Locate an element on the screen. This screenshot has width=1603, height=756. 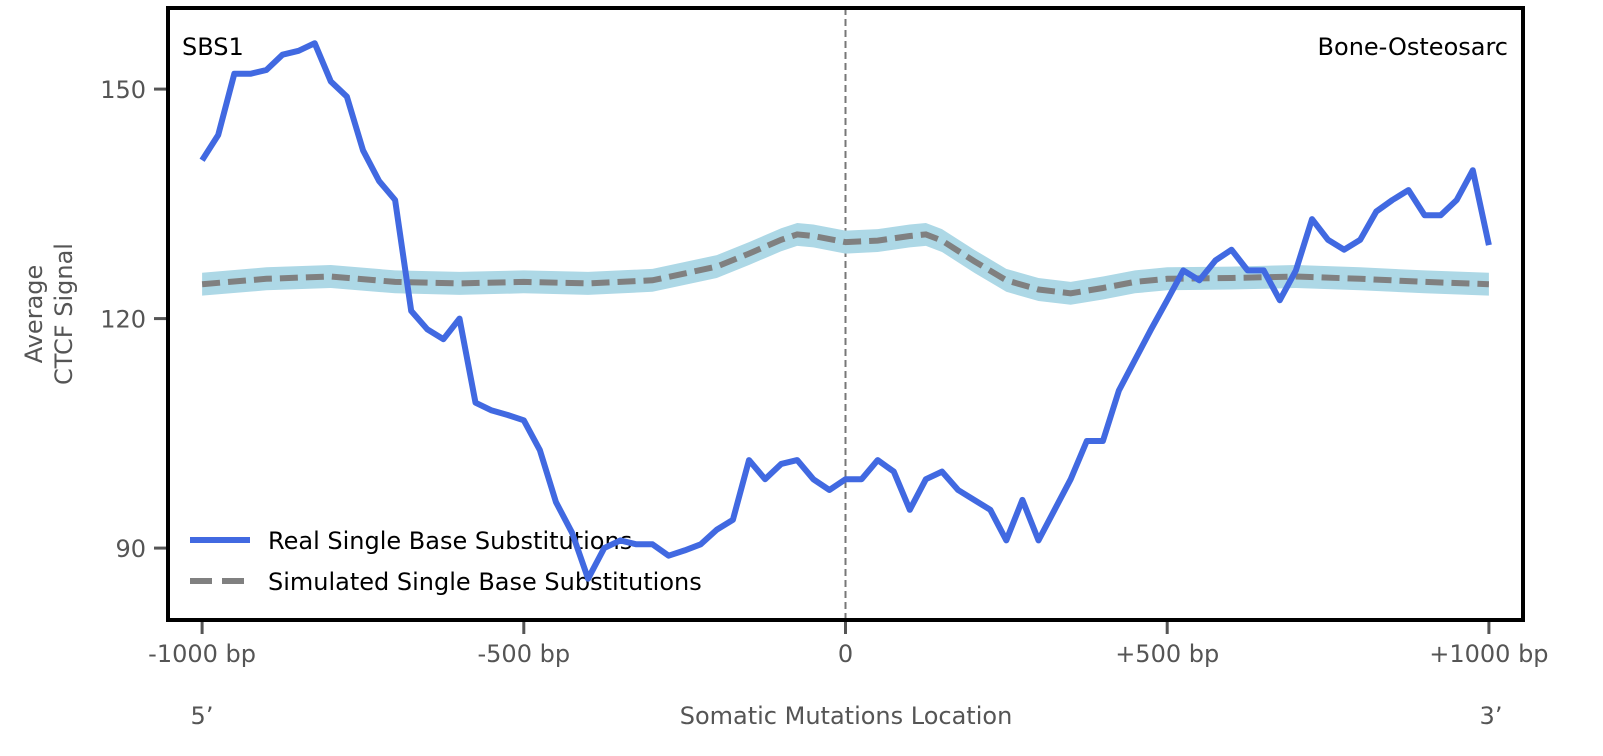
y-axis-label-line2: CTCF Signal is located at coordinates (64, 314).